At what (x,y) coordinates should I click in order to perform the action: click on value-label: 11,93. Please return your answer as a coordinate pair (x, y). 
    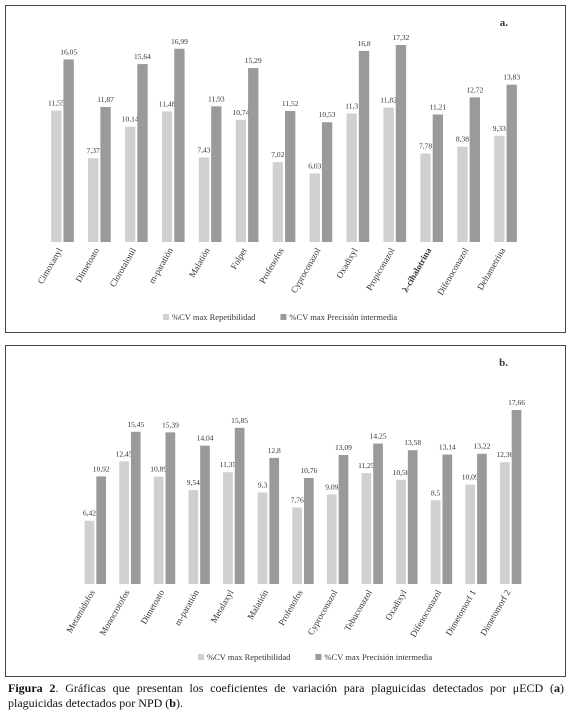
    Looking at the image, I should click on (216, 98).